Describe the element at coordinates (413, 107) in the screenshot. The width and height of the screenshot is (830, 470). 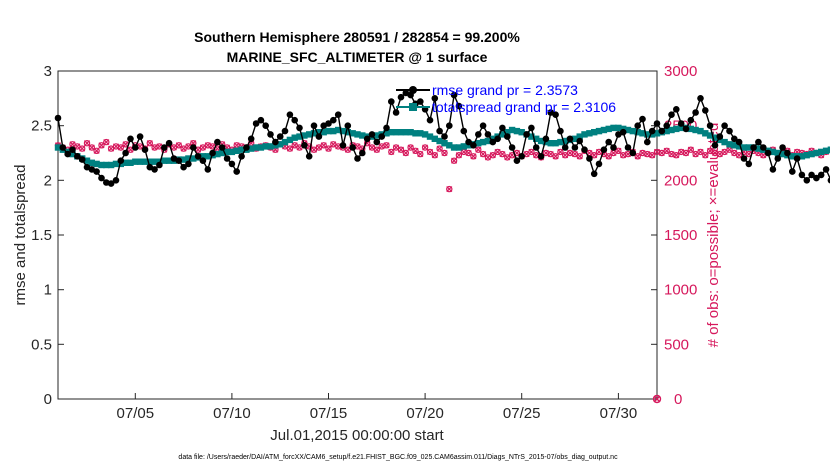
I see `legend-spread-marker` at that location.